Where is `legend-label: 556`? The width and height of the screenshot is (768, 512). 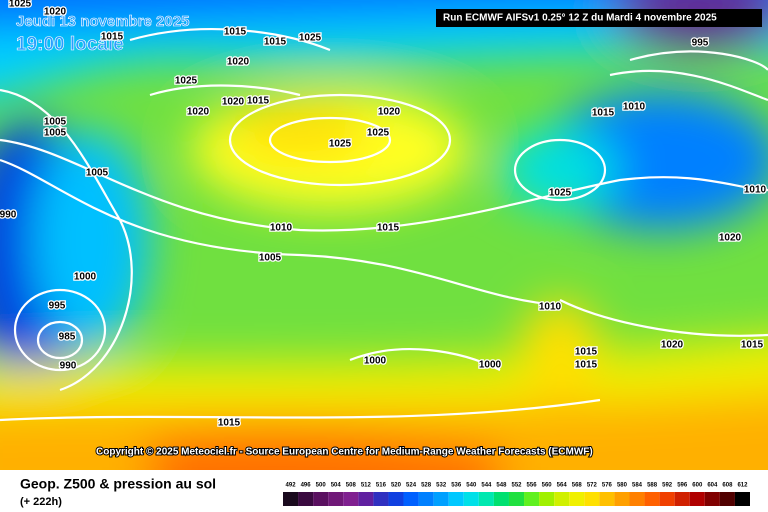
legend-label: 556 is located at coordinates (532, 486).